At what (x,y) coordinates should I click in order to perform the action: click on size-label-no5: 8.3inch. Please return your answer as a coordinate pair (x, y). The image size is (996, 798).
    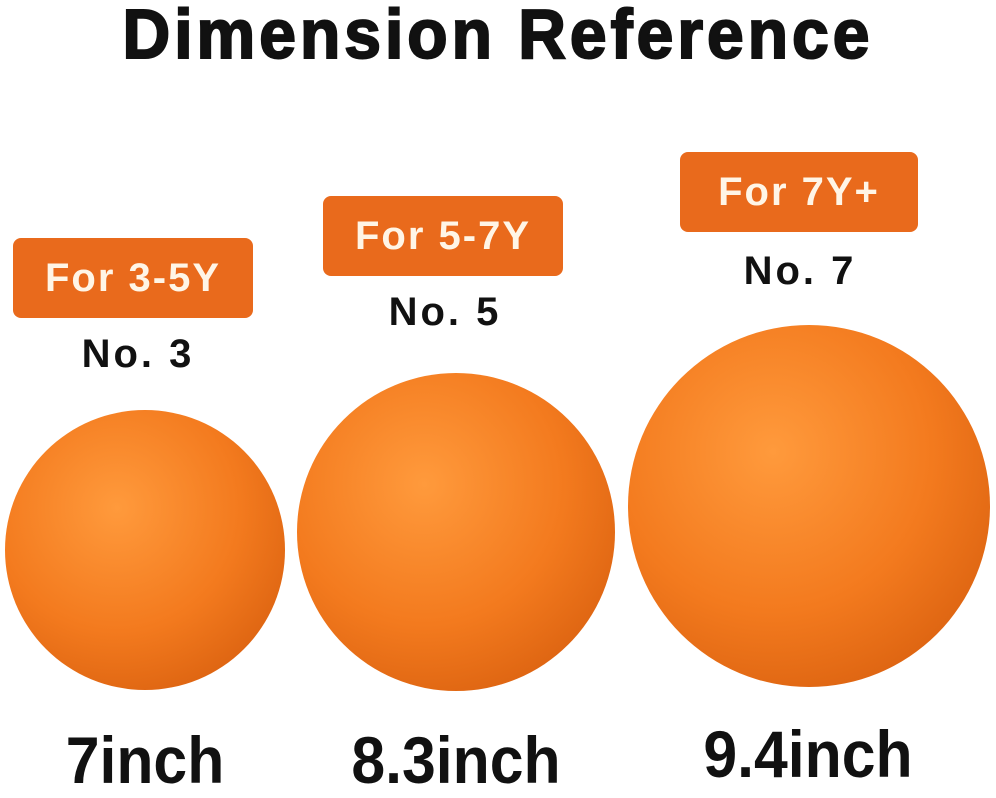
    Looking at the image, I should click on (456, 760).